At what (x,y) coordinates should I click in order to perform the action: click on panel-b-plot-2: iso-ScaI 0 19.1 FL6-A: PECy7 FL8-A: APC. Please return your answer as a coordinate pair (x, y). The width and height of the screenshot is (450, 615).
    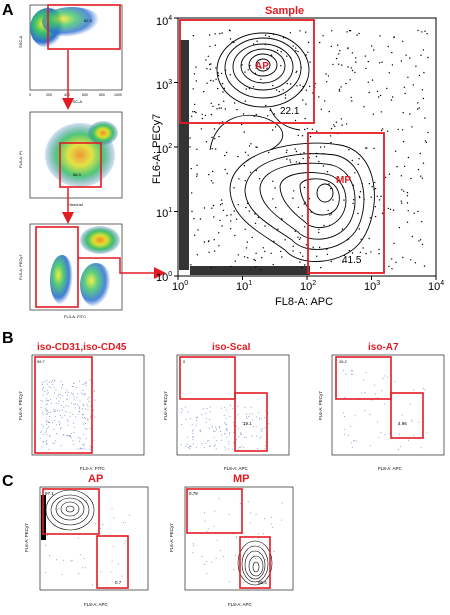
    Looking at the image, I should click on (226, 406).